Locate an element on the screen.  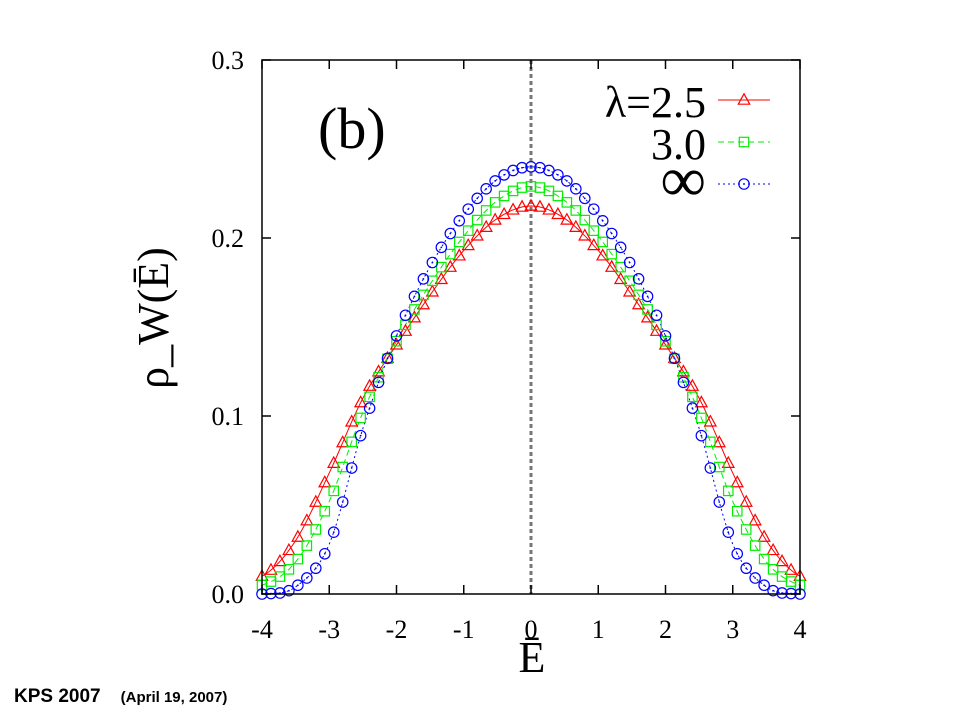
x-tick-label: 1 is located at coordinates (598, 629).